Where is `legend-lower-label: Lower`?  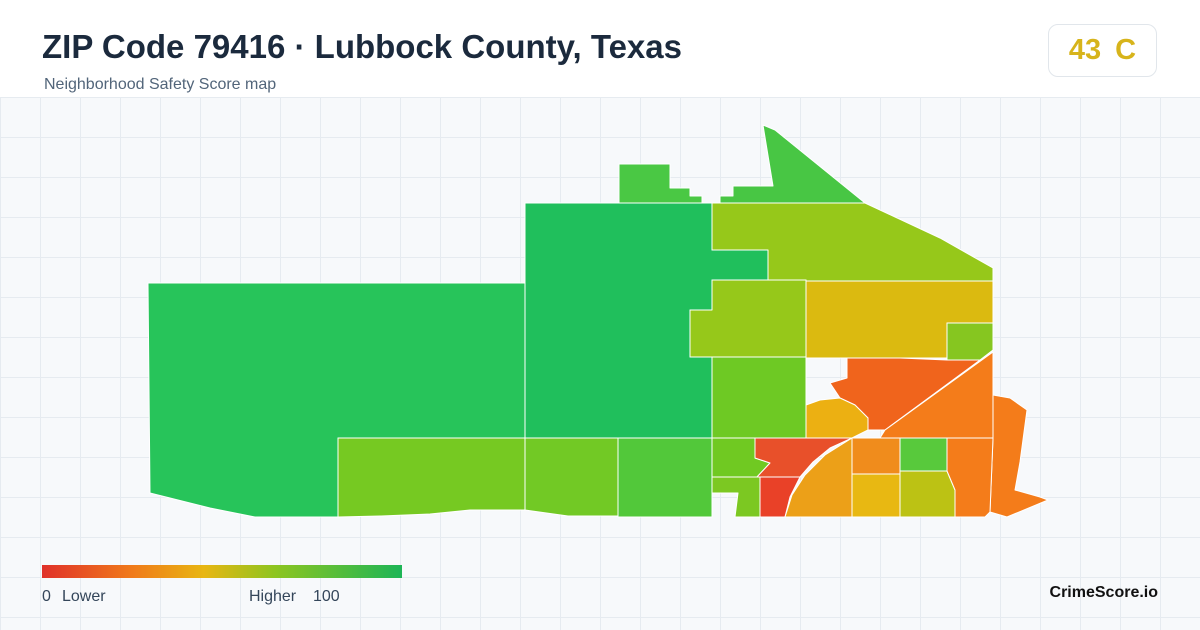
legend-lower-label: Lower is located at coordinates (84, 596).